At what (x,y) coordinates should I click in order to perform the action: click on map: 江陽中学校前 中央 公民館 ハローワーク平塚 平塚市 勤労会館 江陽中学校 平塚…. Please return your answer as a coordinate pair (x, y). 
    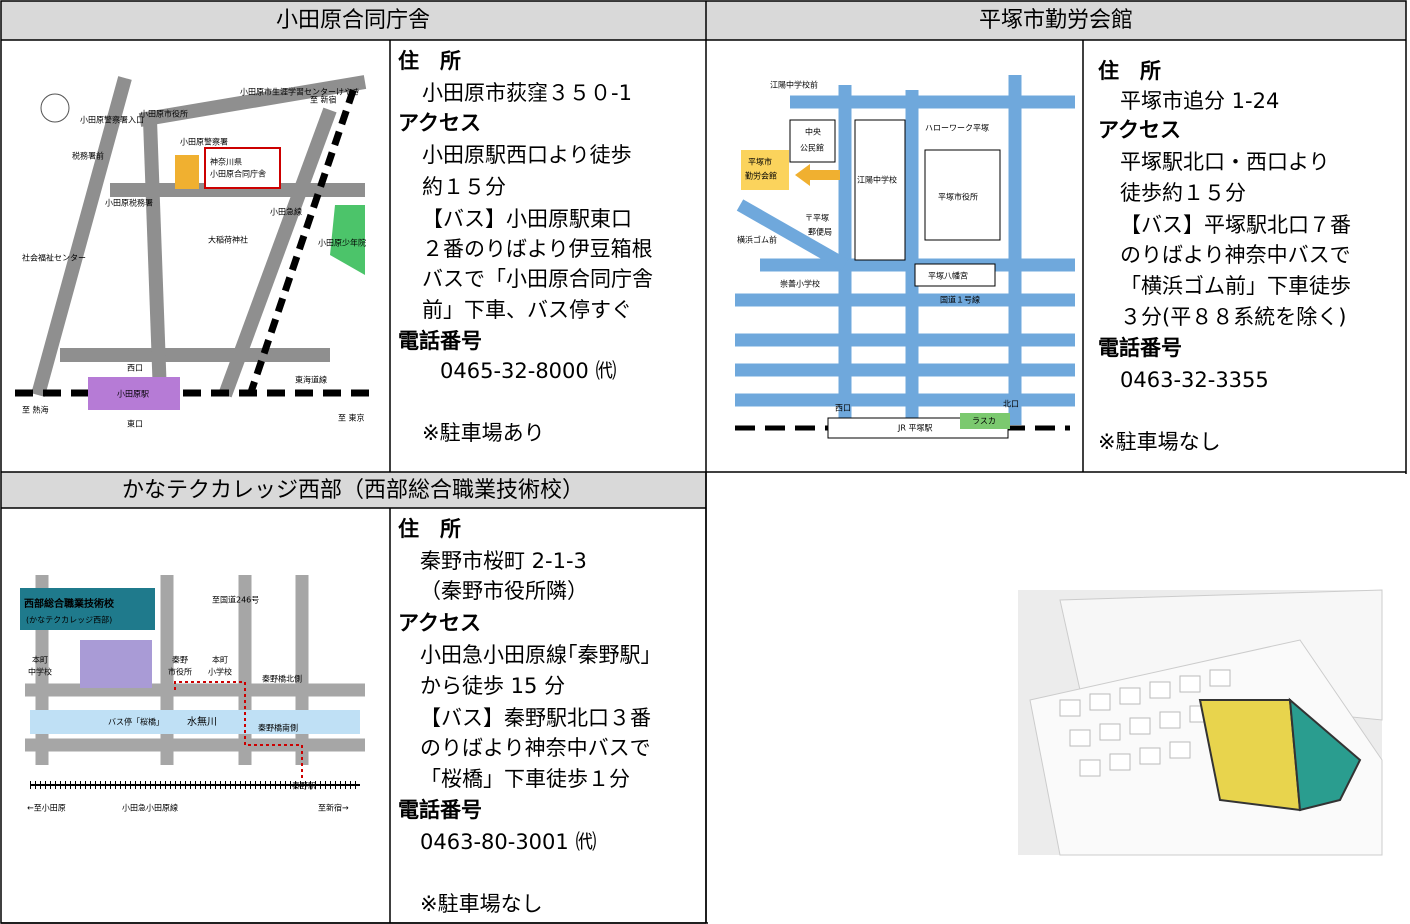
    Looking at the image, I should click on (905, 257).